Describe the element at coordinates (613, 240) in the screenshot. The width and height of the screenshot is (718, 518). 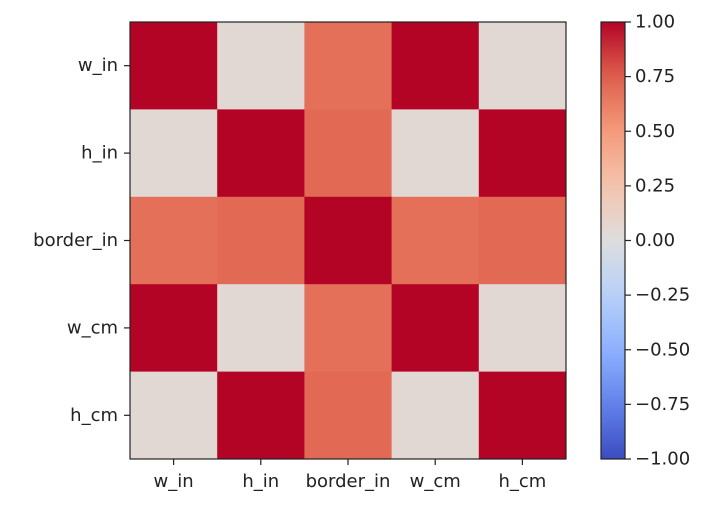
I see `colorbar-gradient` at that location.